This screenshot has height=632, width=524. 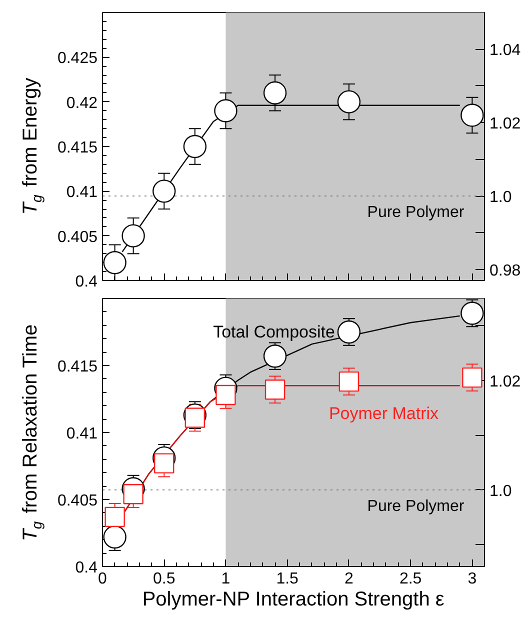 I want to click on y-tick-label: 0.42, so click(x=82, y=103).